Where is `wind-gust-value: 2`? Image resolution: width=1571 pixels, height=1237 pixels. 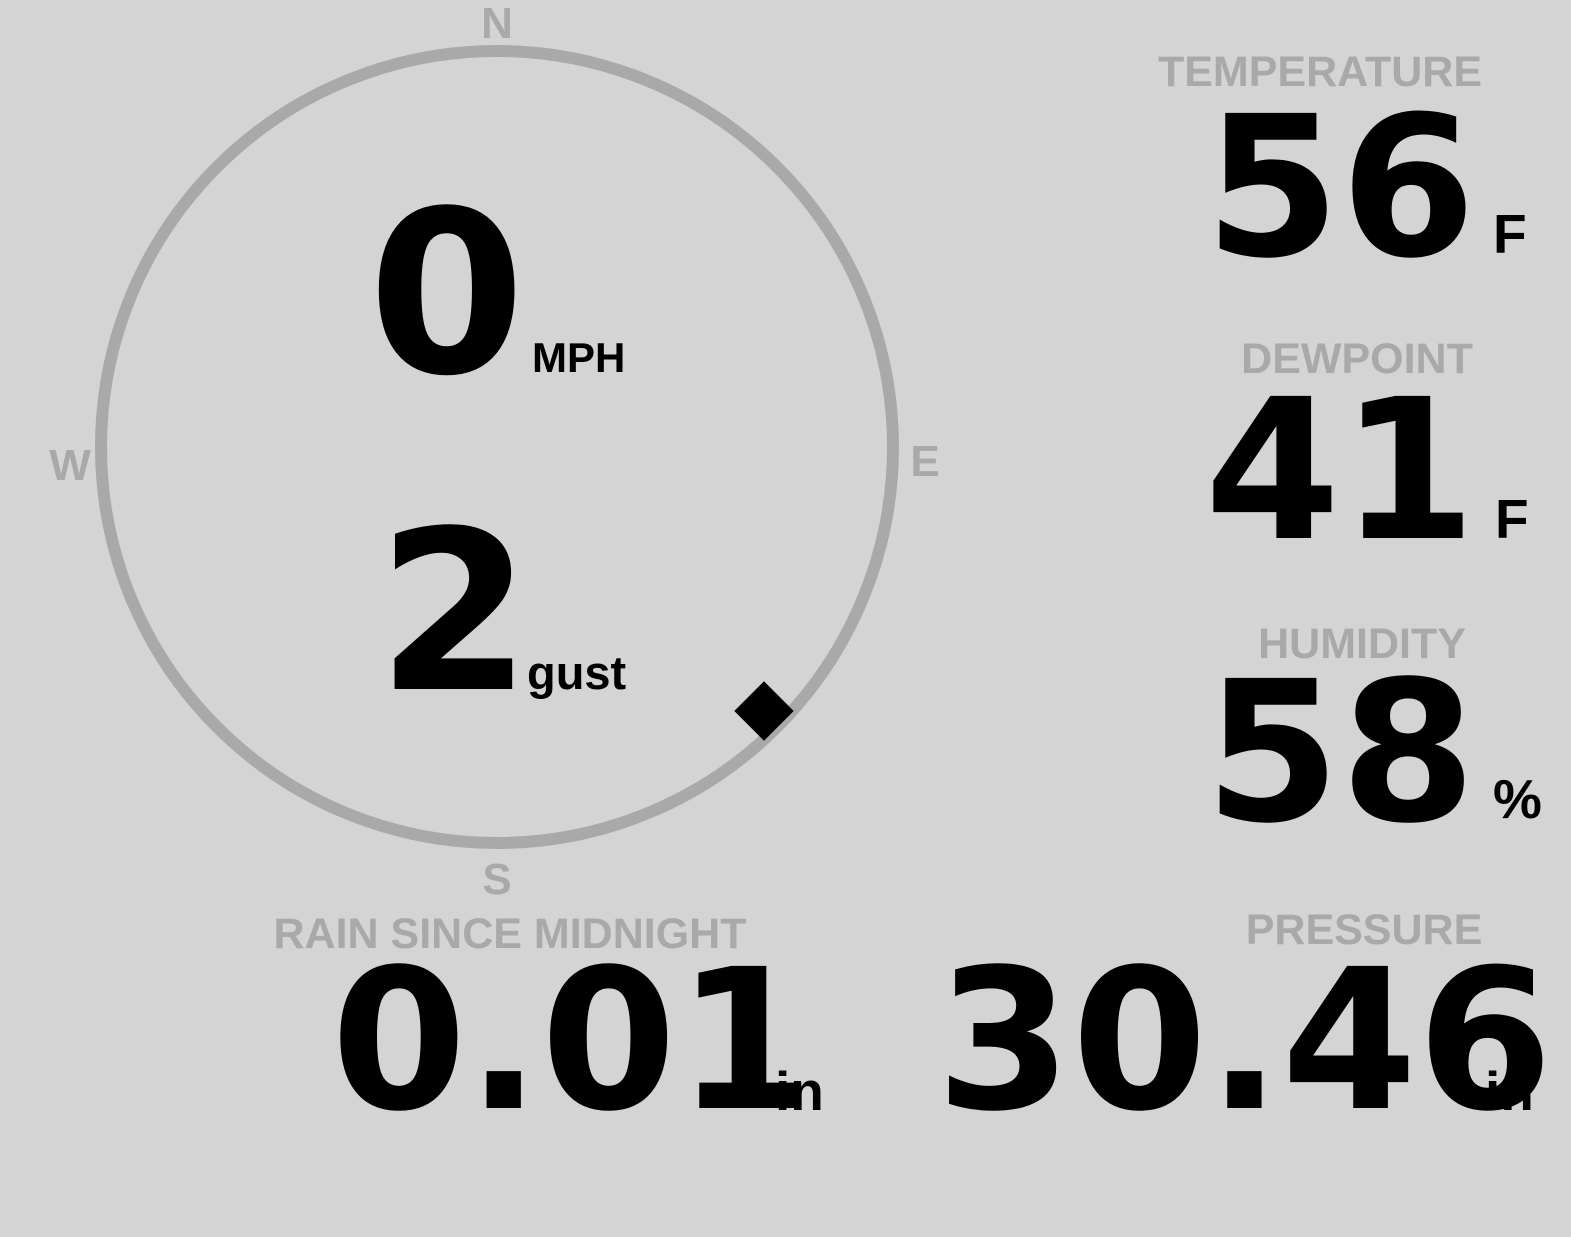
wind-gust-value: 2 is located at coordinates (454, 613).